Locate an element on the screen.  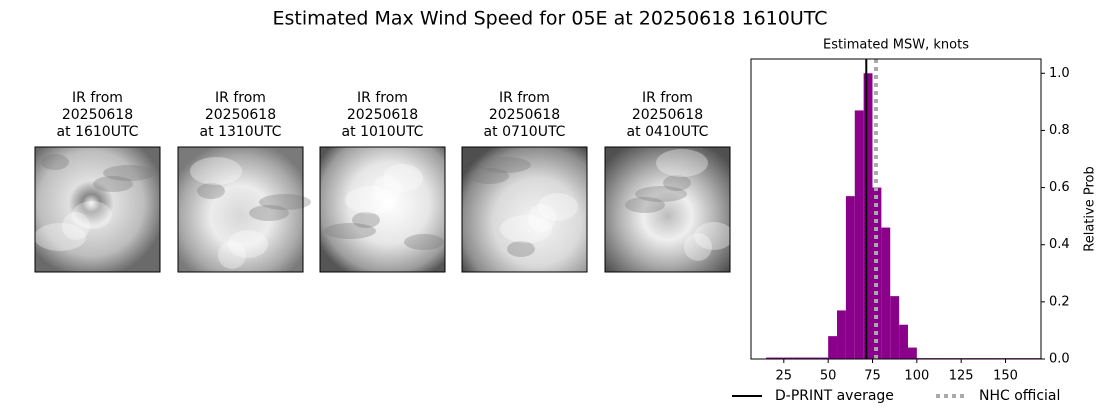
y-tick-label: 0.8 is located at coordinates (1059, 130).